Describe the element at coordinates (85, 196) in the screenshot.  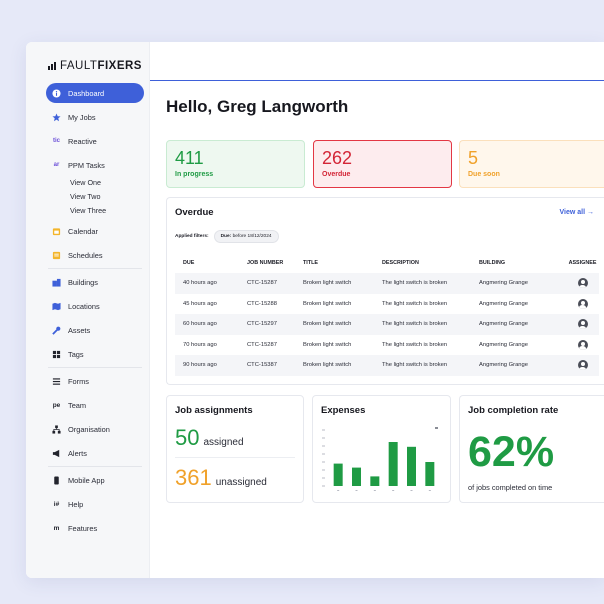
I see `sidebar-sub-item-view-two: View Two` at that location.